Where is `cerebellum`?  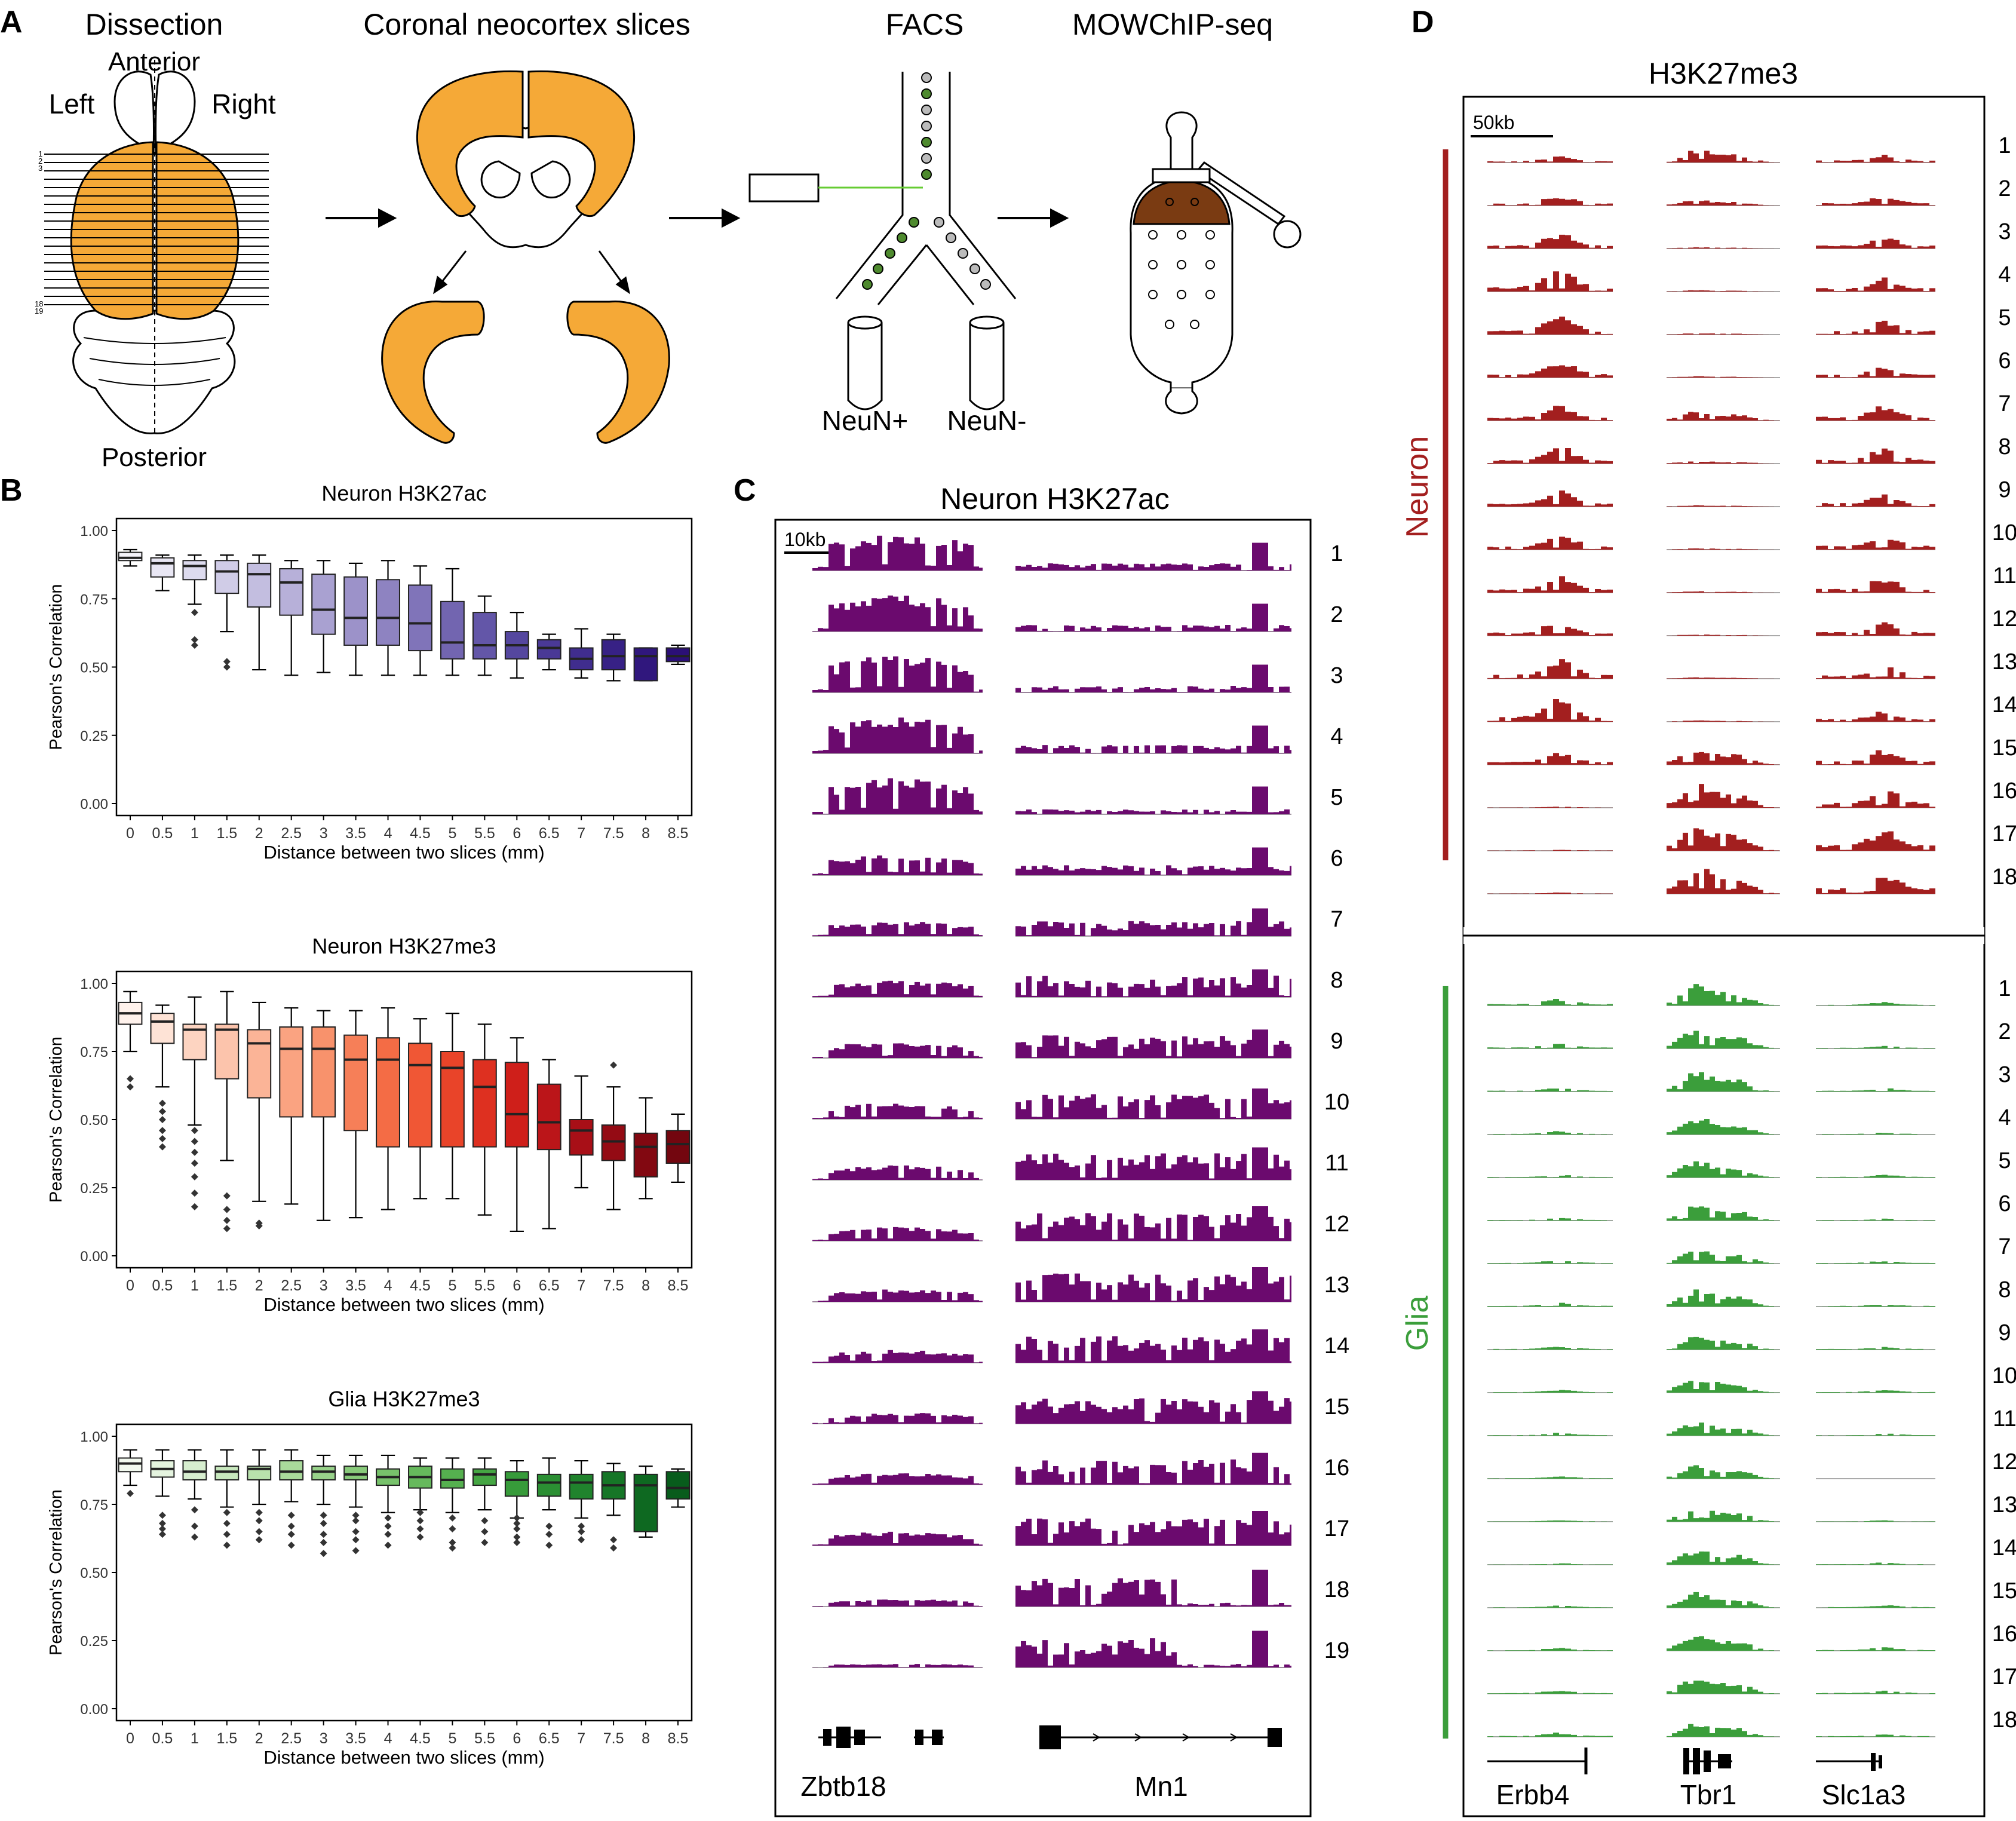 cerebellum is located at coordinates (154, 371).